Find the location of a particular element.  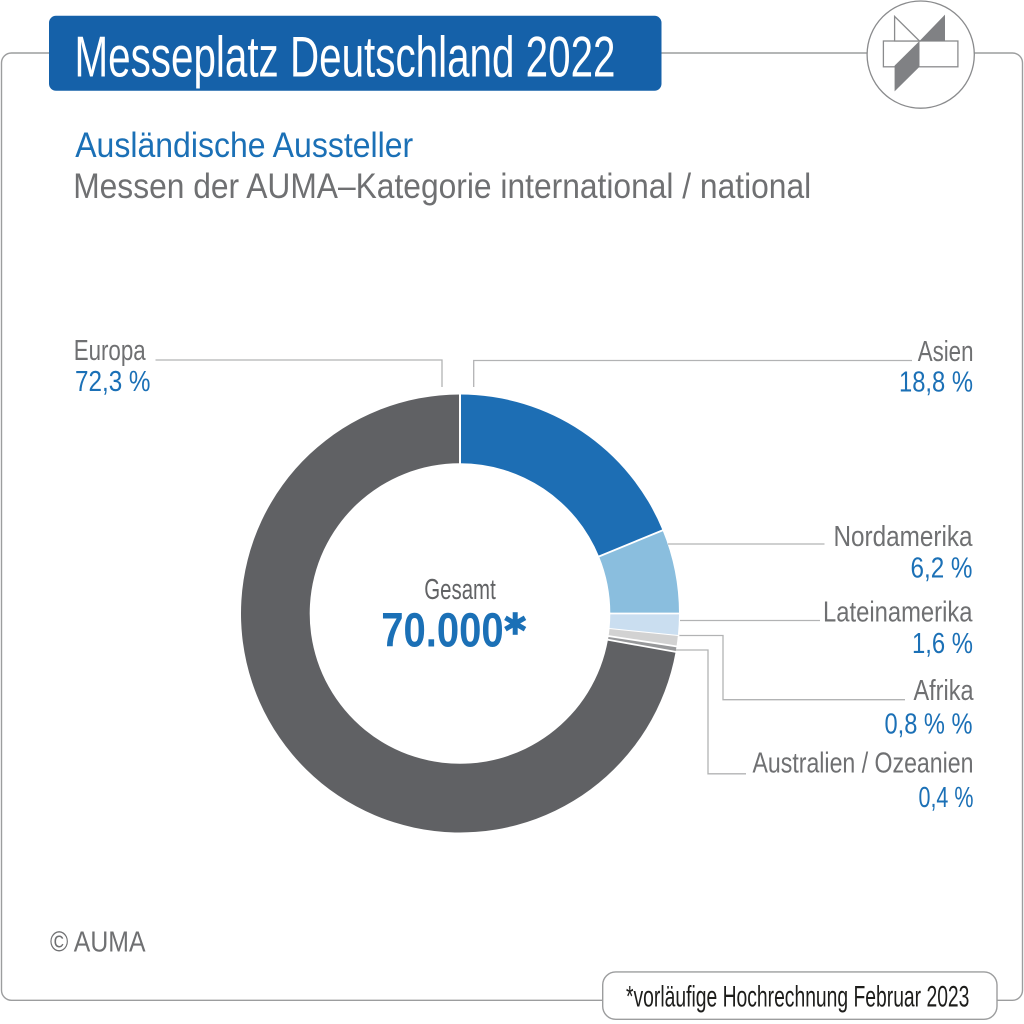

svg-text: Messeplatz Deutschland 2022 is located at coordinates (345, 58).